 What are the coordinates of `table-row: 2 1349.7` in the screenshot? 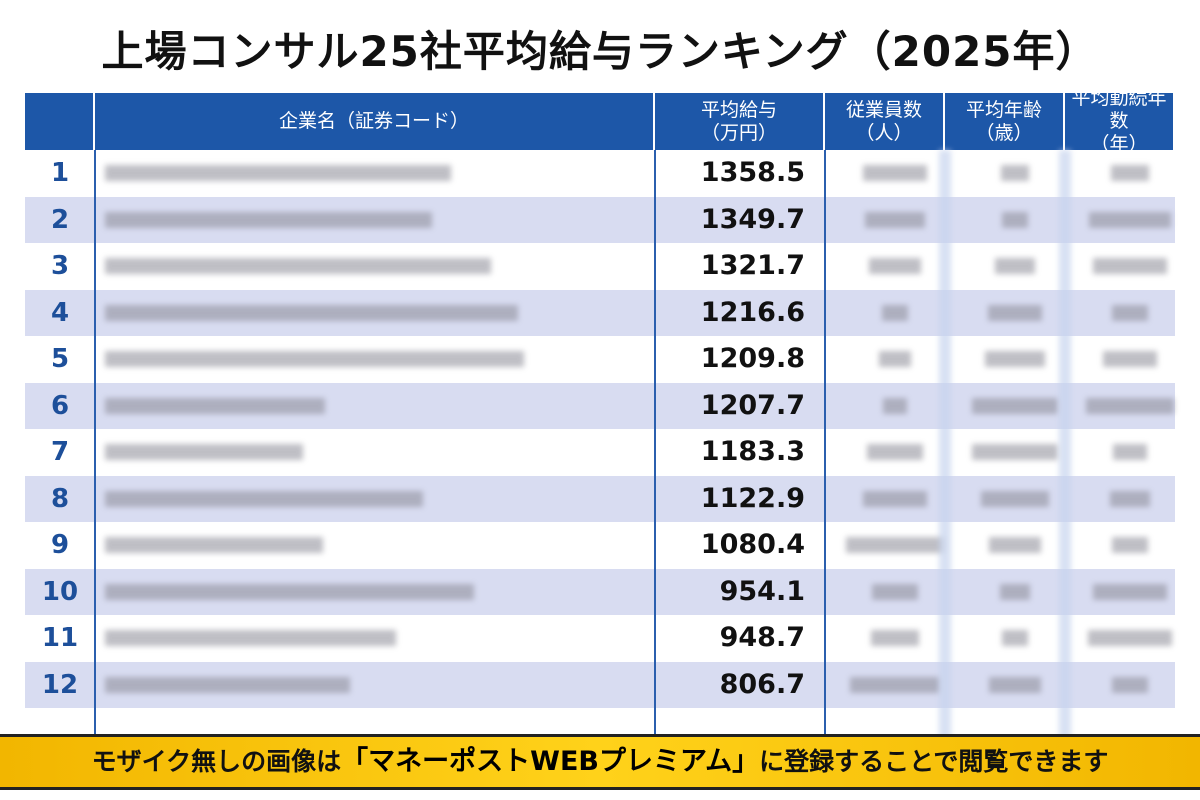 It's located at (600, 219).